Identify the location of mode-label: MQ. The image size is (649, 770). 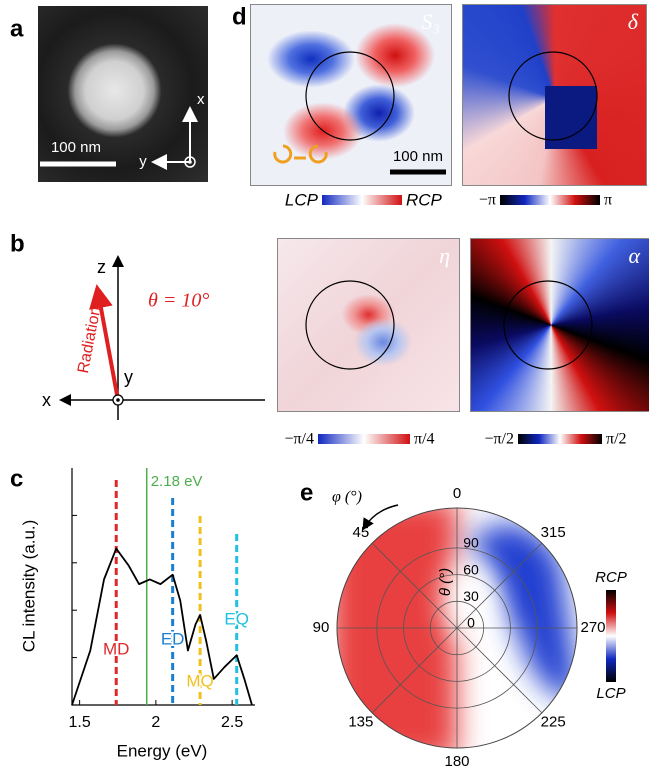
(199, 680).